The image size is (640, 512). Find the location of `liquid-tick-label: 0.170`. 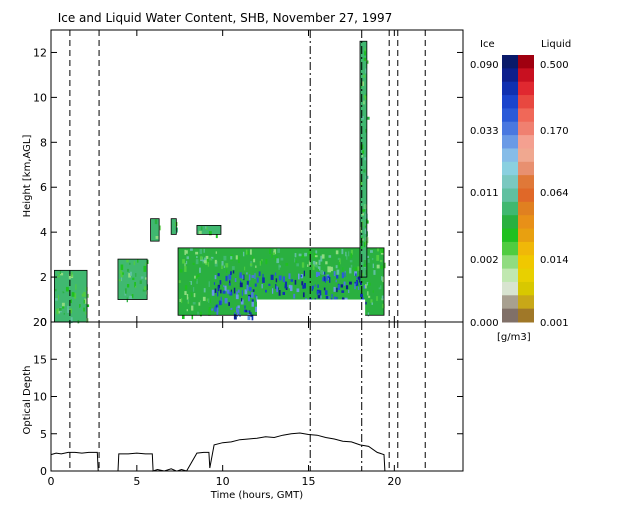

liquid-tick-label: 0.170 is located at coordinates (554, 131).